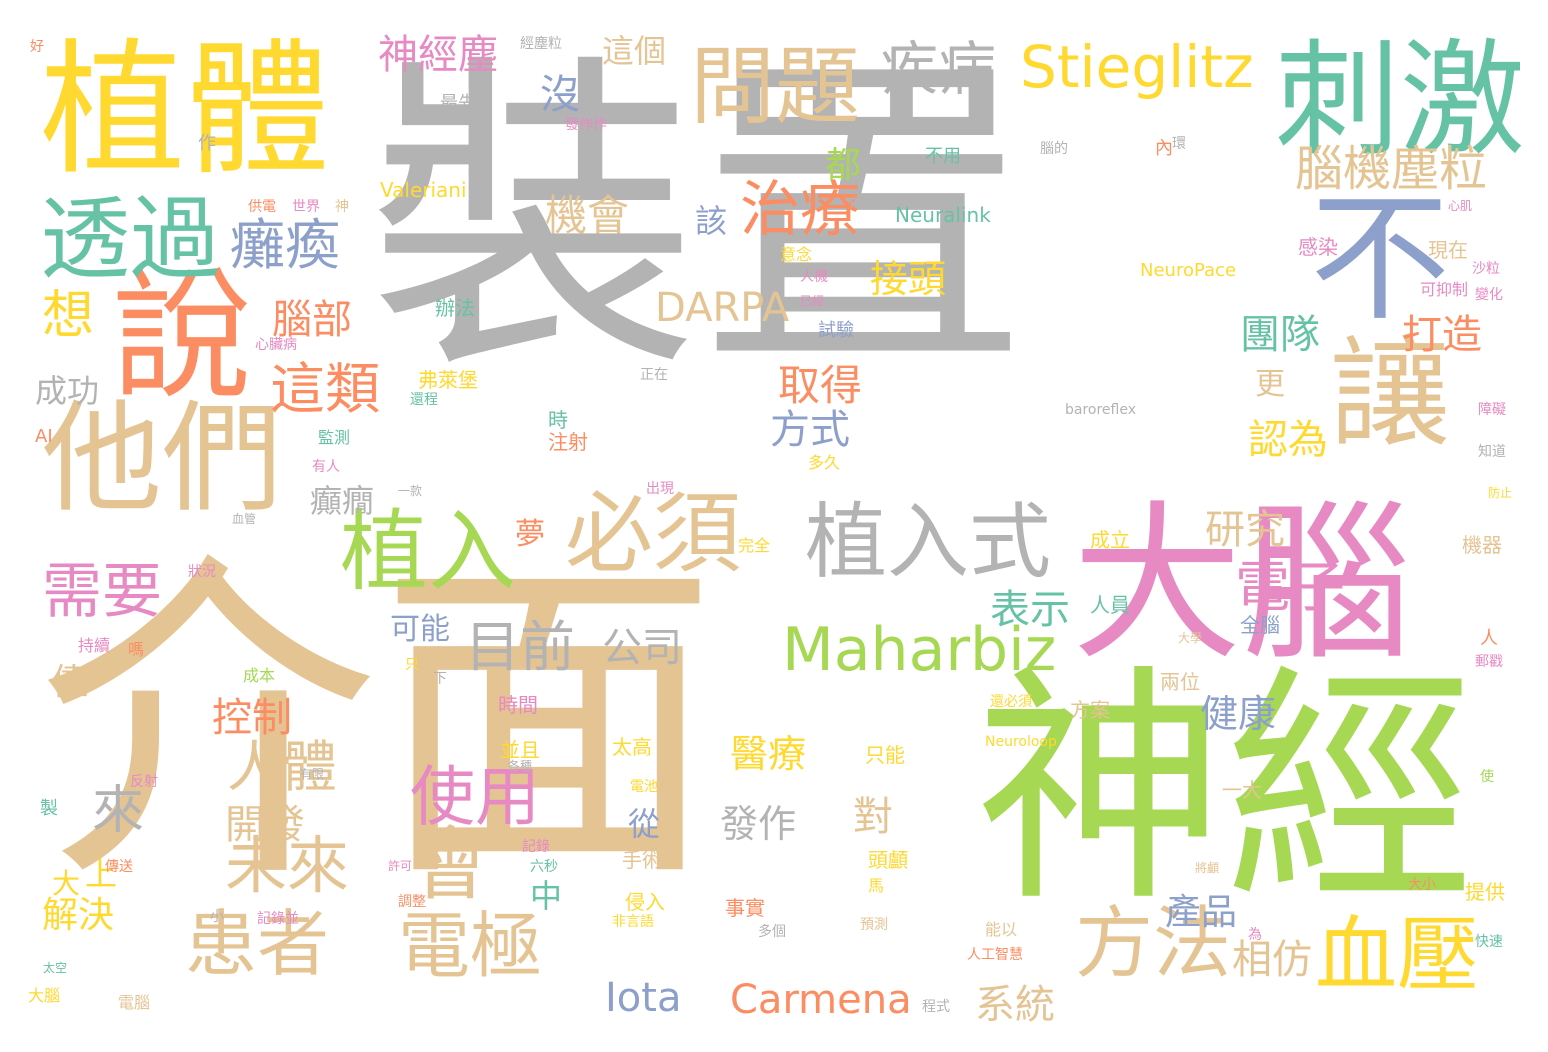 Image resolution: width=1548 pixels, height=1052 pixels. What do you see at coordinates (410, 491) in the screenshot?
I see `cloud-word: 一款` at bounding box center [410, 491].